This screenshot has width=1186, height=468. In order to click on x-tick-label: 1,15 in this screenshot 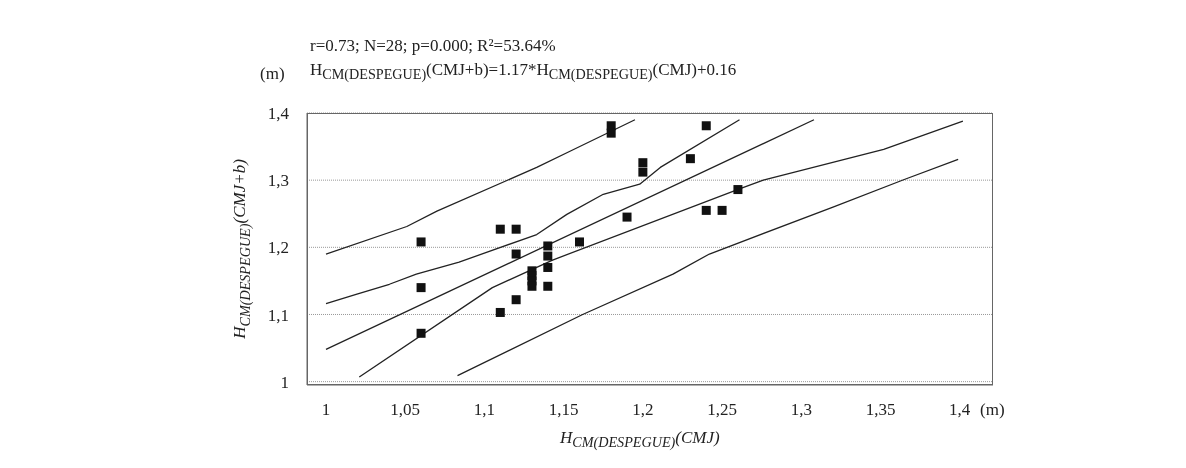, I will do `click(563, 410)`.